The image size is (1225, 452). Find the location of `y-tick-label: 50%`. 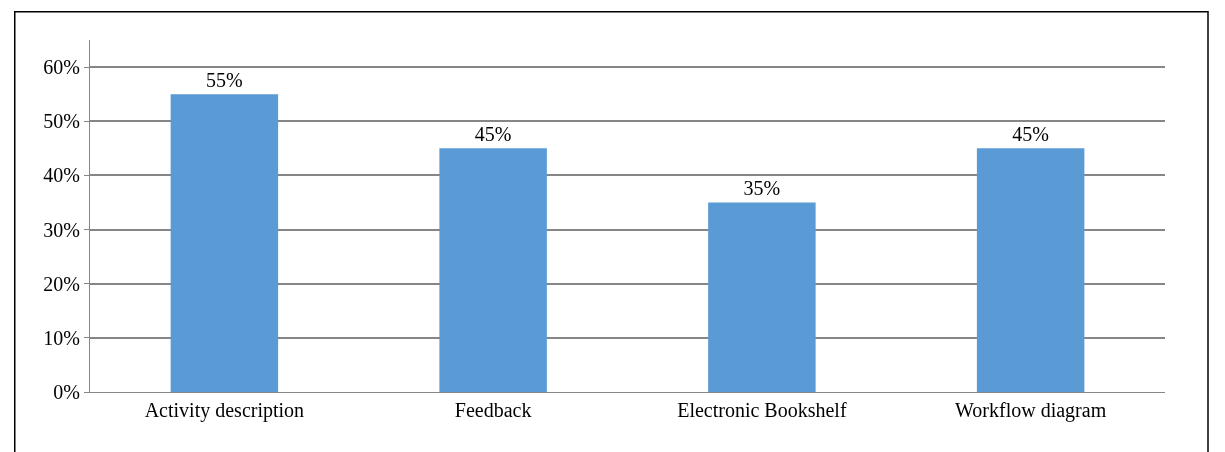

y-tick-label: 50% is located at coordinates (61, 121).